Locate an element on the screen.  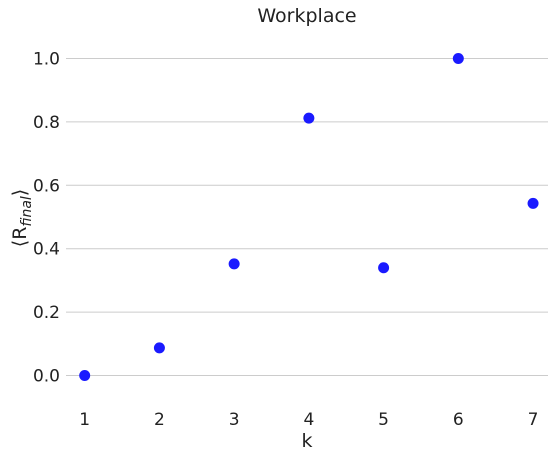
y-tick-label: 1.0 is located at coordinates (46, 60).